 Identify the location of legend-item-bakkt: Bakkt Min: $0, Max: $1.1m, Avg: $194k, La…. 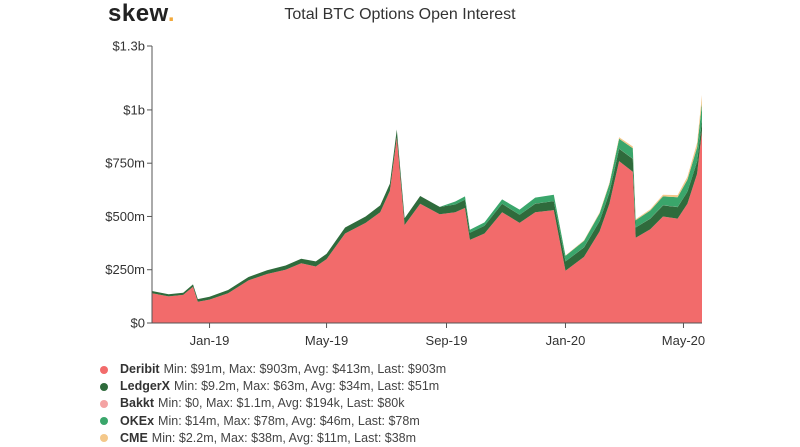
(273, 403).